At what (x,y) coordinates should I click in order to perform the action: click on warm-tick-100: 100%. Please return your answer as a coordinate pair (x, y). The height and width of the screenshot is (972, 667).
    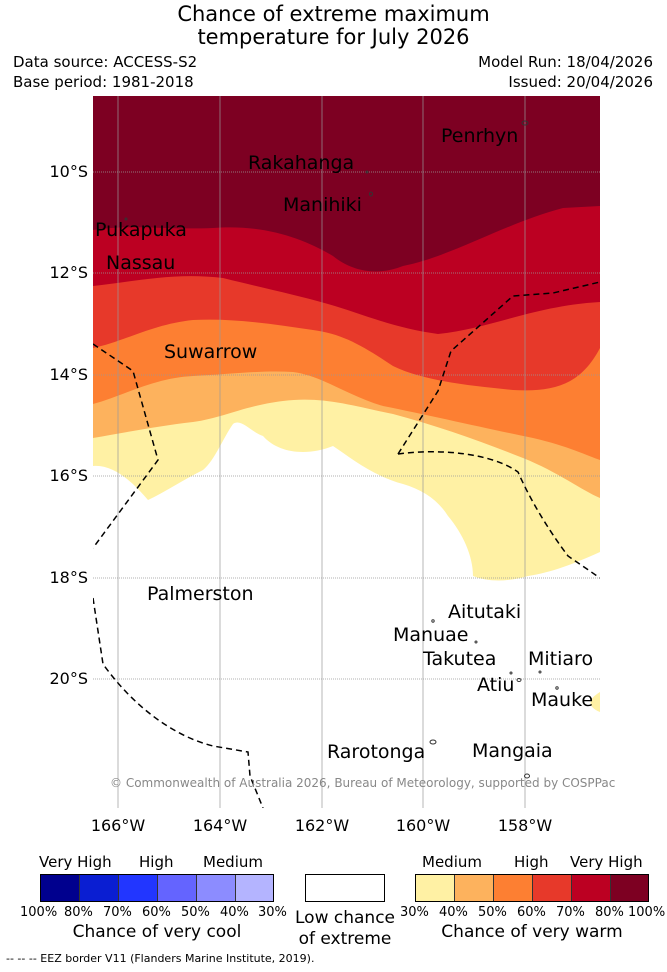
    Looking at the image, I should click on (647, 912).